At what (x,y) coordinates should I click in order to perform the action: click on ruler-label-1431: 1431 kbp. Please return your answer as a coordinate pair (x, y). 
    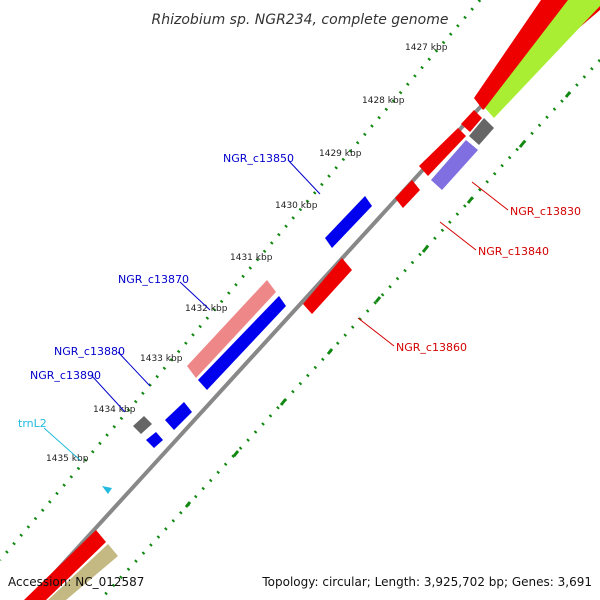
    Looking at the image, I should click on (251, 258).